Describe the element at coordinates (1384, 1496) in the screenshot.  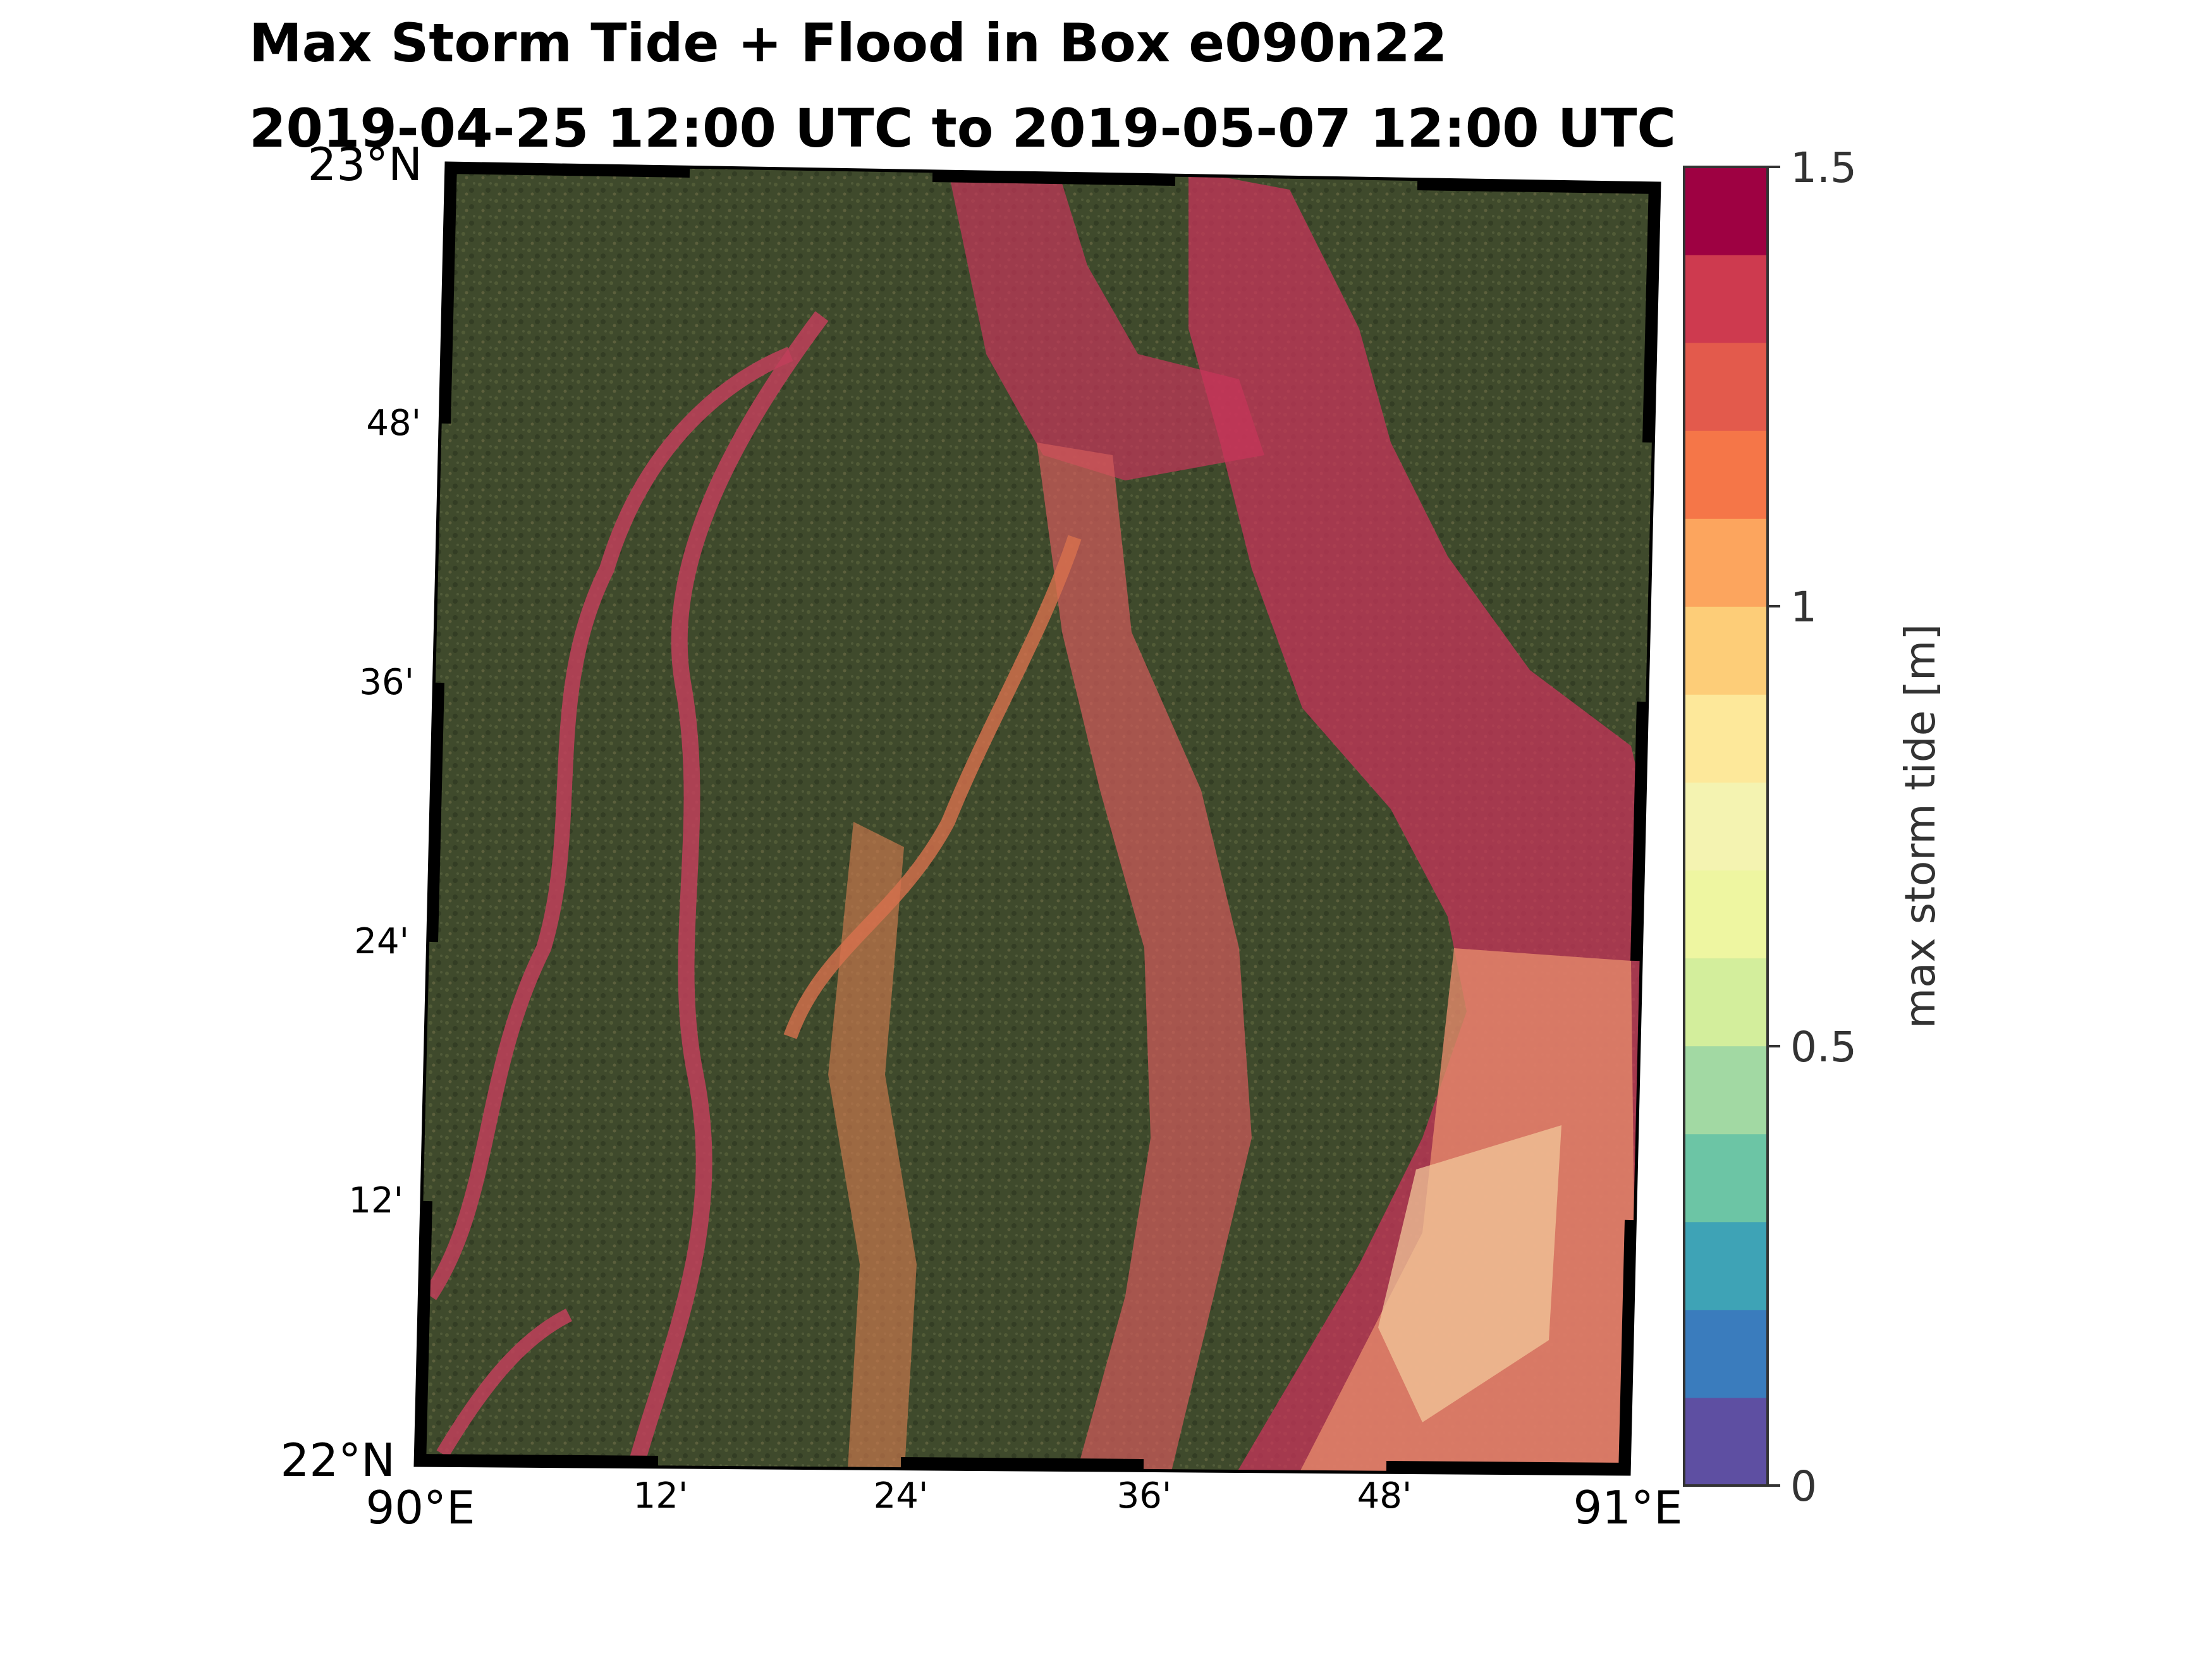
I see `lon-tick-label: 48'` at that location.